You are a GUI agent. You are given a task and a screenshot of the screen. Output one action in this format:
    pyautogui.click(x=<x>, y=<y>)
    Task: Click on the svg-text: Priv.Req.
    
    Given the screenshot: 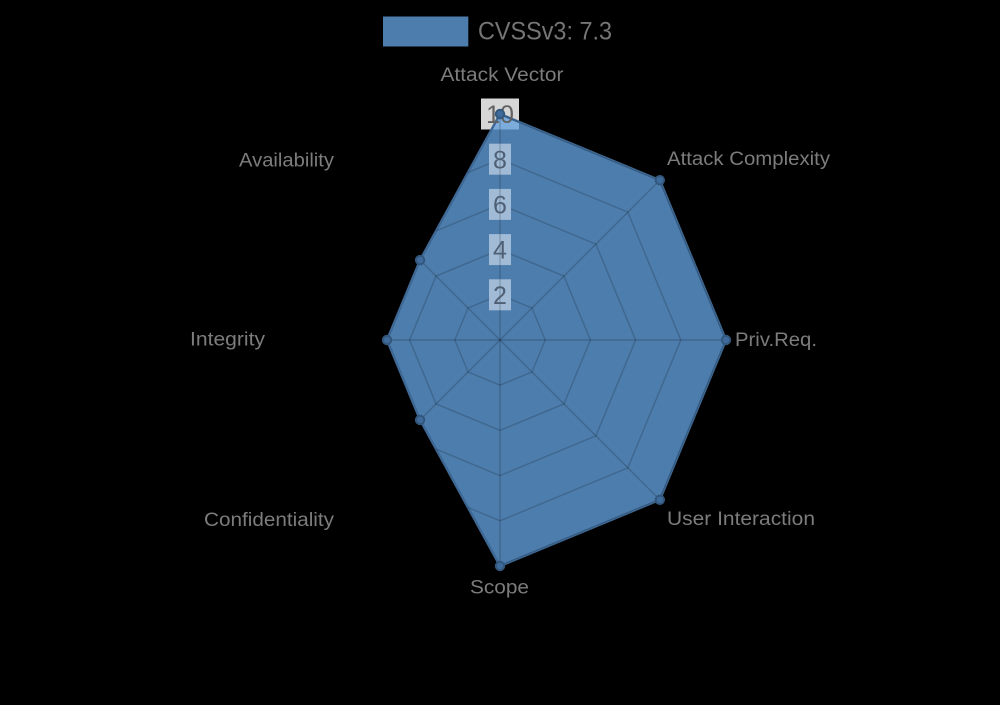 What is the action you would take?
    pyautogui.click(x=776, y=340)
    